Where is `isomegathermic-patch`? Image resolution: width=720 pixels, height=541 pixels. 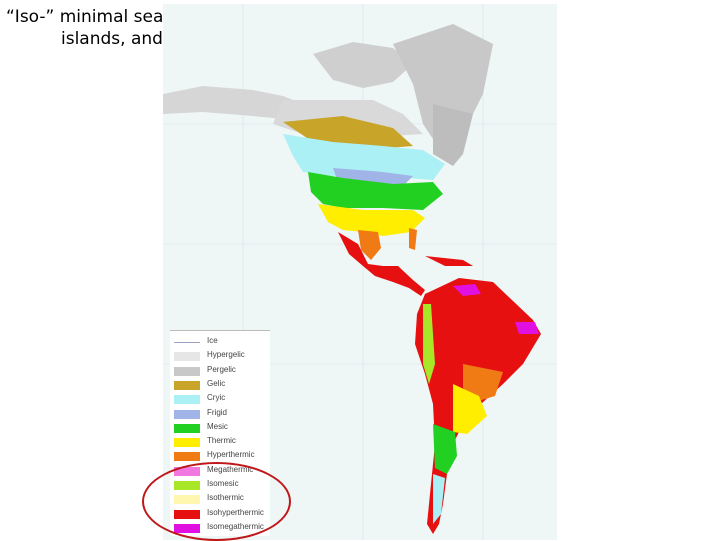 isomegathermic-patch is located at coordinates (467, 290).